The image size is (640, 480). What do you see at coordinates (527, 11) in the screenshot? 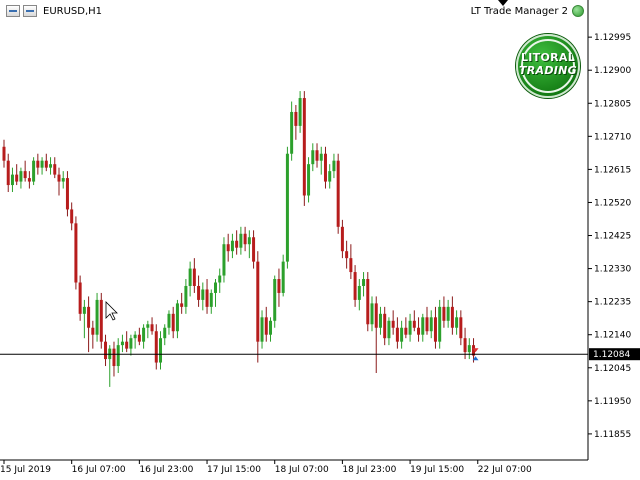
I see `expert-advisor-label: LT Trade Manager 2` at bounding box center [527, 11].